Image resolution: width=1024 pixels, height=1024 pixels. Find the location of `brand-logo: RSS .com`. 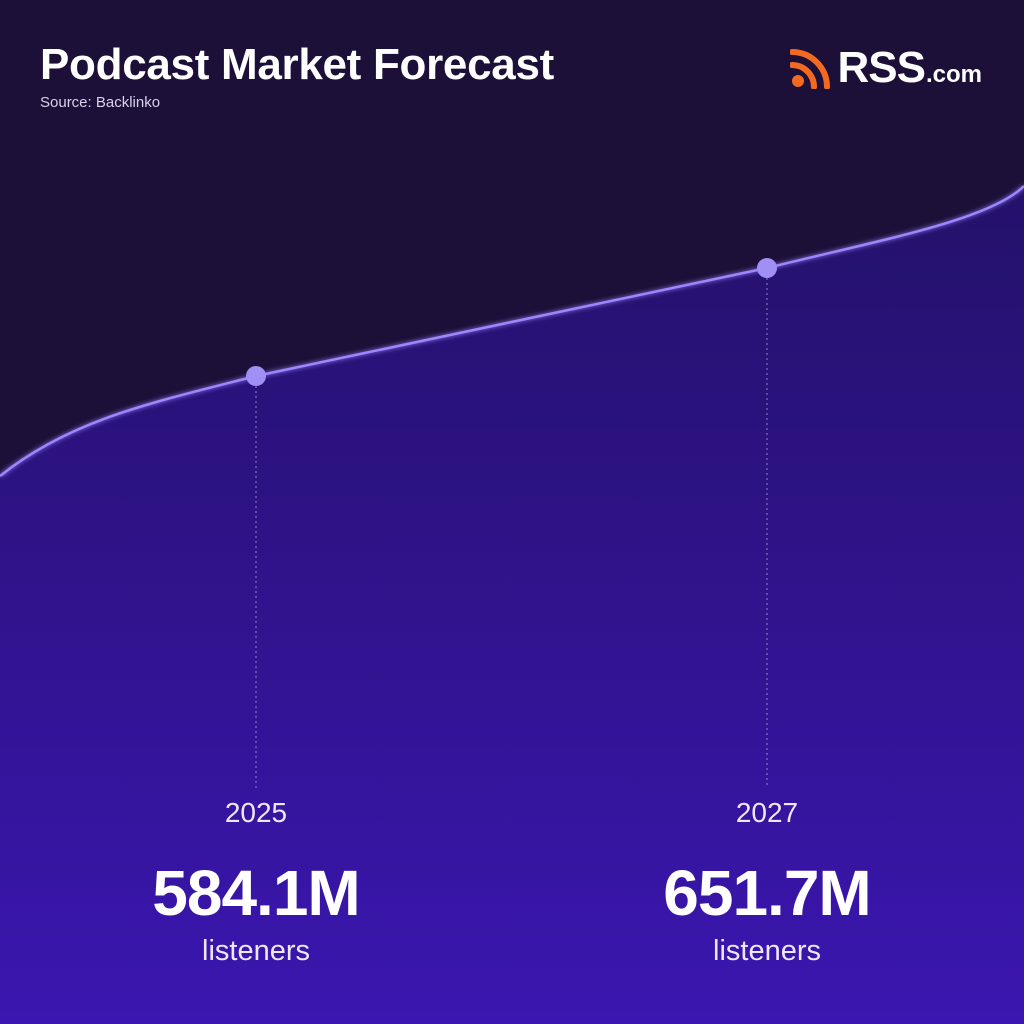

brand-logo: RSS .com is located at coordinates (885, 67).